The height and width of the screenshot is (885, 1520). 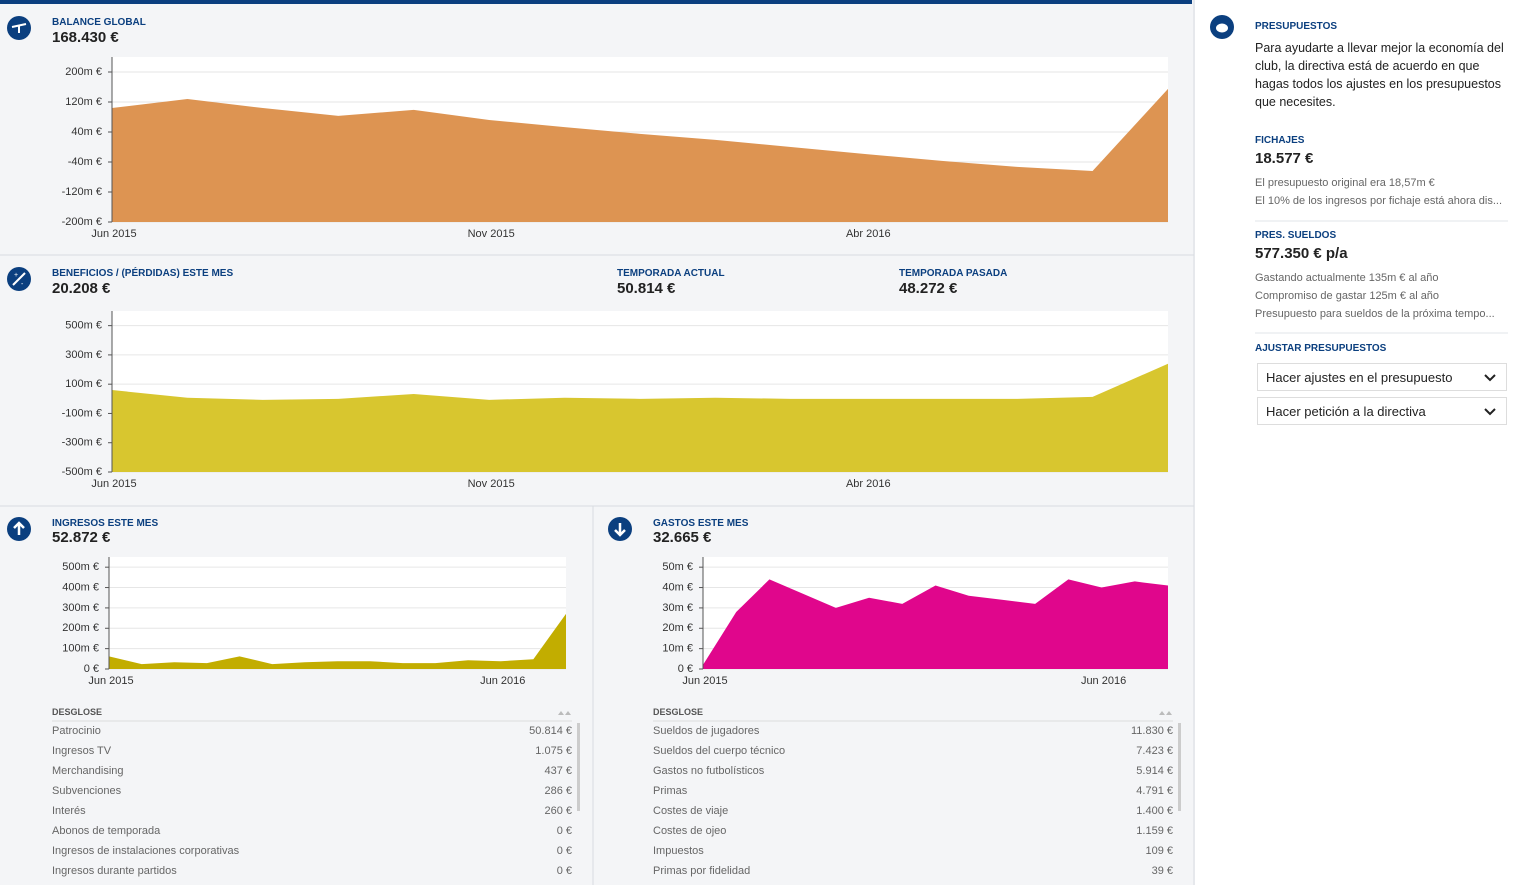 I want to click on title: BALANCE GLOBAL, so click(x=99, y=22).